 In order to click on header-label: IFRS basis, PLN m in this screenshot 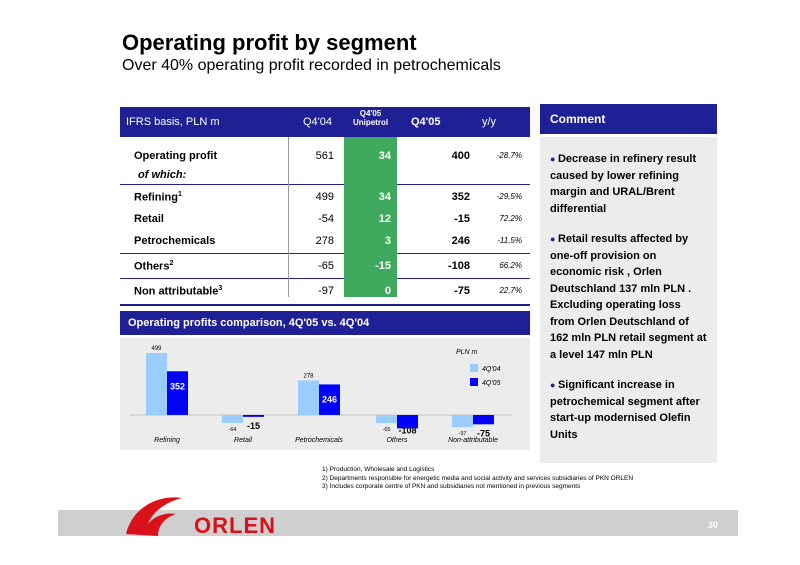, I will do `click(173, 122)`.